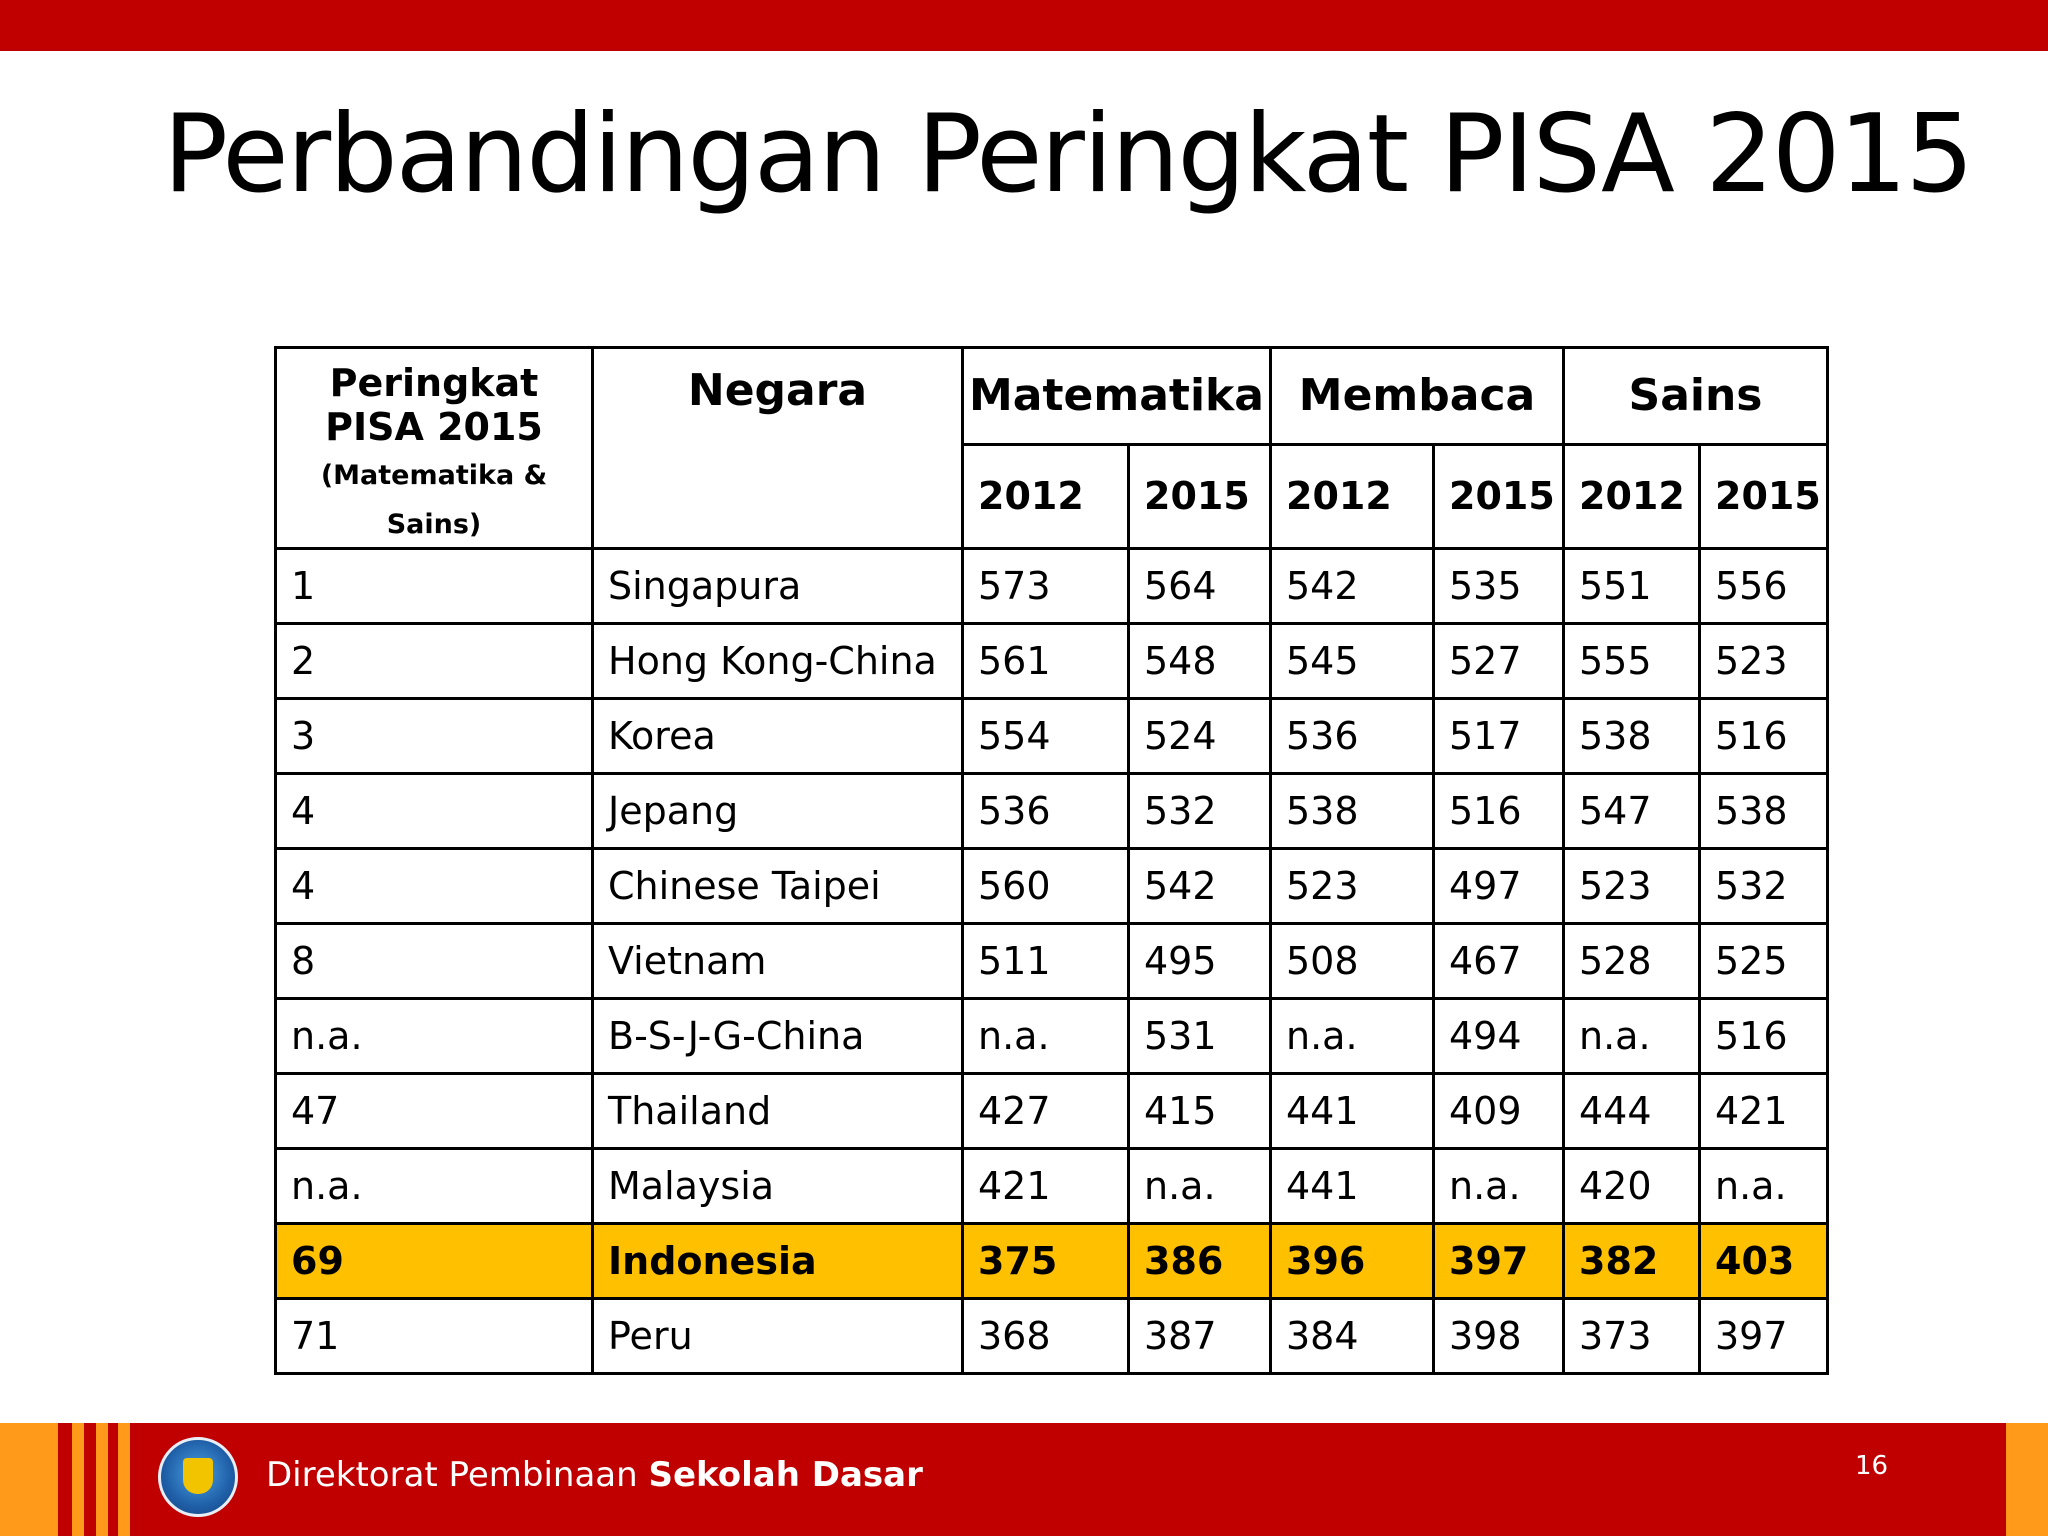 Image resolution: width=2048 pixels, height=1536 pixels. I want to click on score-cell: 508, so click(1352, 961).